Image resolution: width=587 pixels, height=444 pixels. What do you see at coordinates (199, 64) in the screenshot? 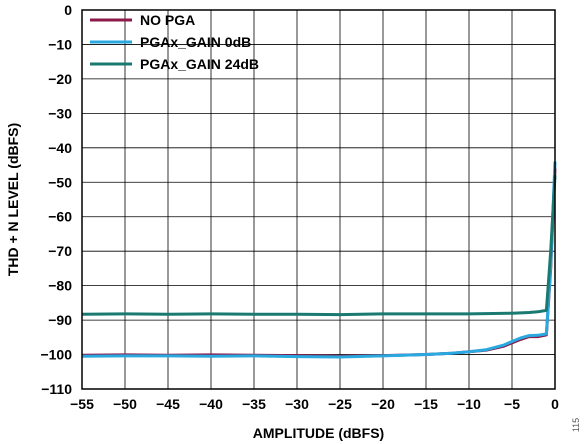
I see `legend-label: PGAx_GAIN 24dB` at bounding box center [199, 64].